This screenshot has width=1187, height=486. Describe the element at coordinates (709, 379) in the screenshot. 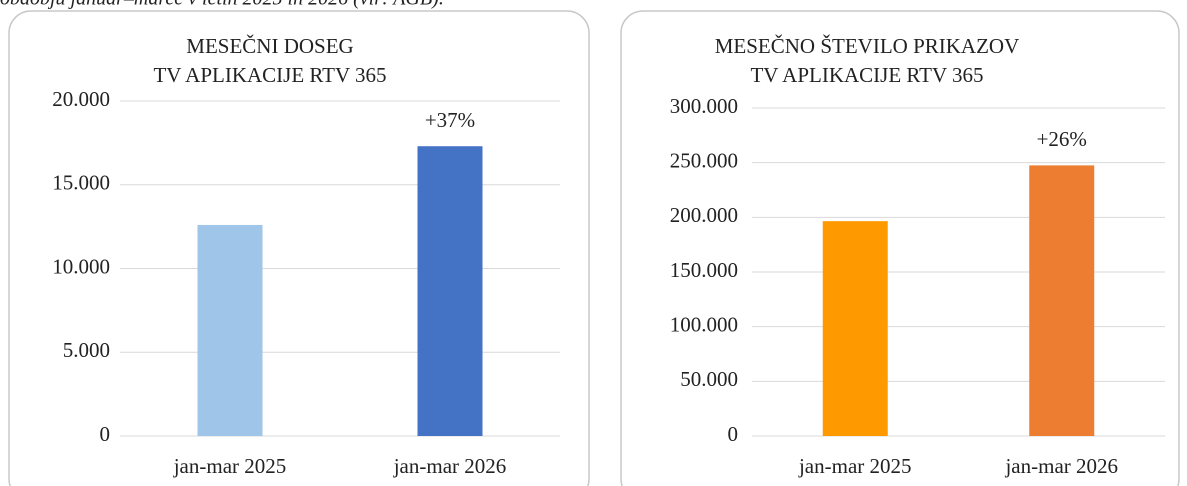

I see `y-tick-label: 50.000` at that location.